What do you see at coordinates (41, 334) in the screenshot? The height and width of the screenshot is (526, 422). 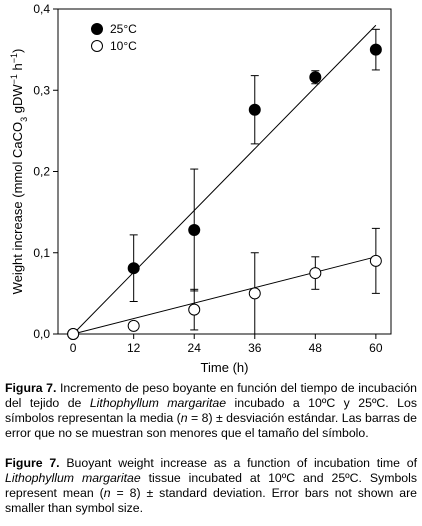 I see `y-tick-label: 0,0` at bounding box center [41, 334].